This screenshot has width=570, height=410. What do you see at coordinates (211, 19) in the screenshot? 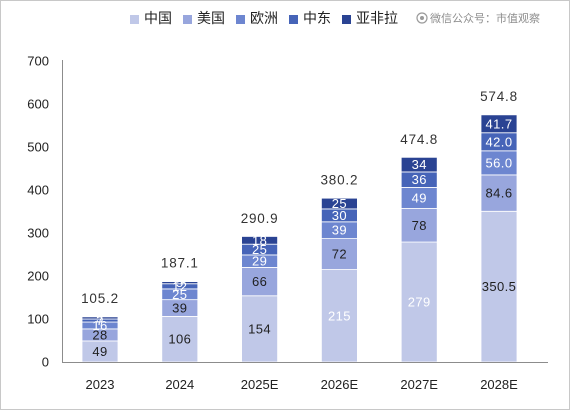
I see `legend-label-usa: 美国` at bounding box center [211, 19].